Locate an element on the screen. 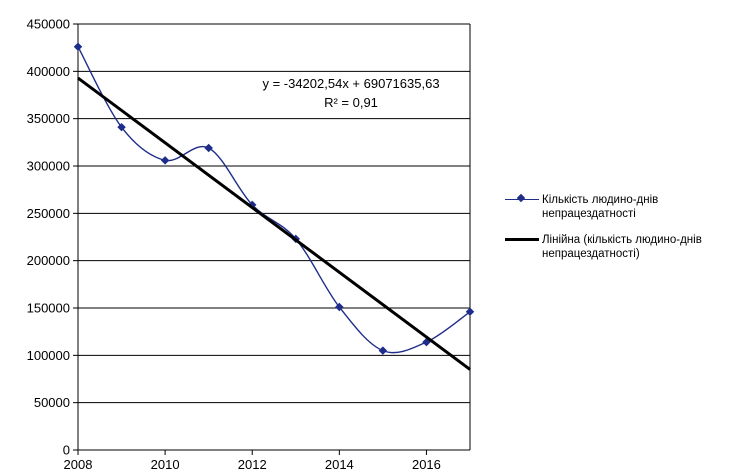 The image size is (749, 476). x-tick-label: 2008 is located at coordinates (78, 464).